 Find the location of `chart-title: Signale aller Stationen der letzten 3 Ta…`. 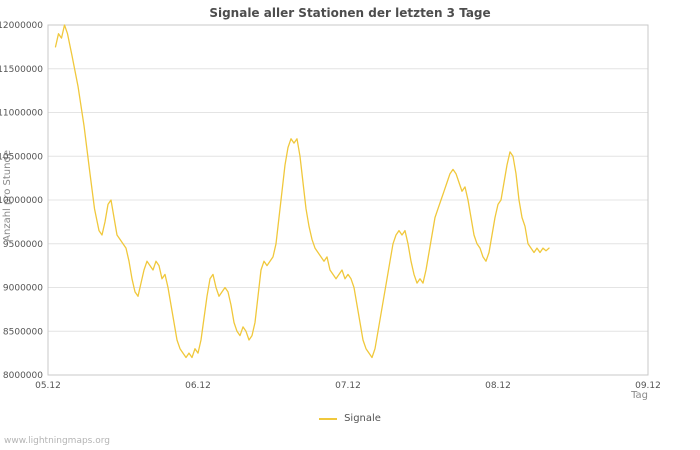

chart-title: Signale aller Stationen der letzten 3 Ta… is located at coordinates (350, 13).